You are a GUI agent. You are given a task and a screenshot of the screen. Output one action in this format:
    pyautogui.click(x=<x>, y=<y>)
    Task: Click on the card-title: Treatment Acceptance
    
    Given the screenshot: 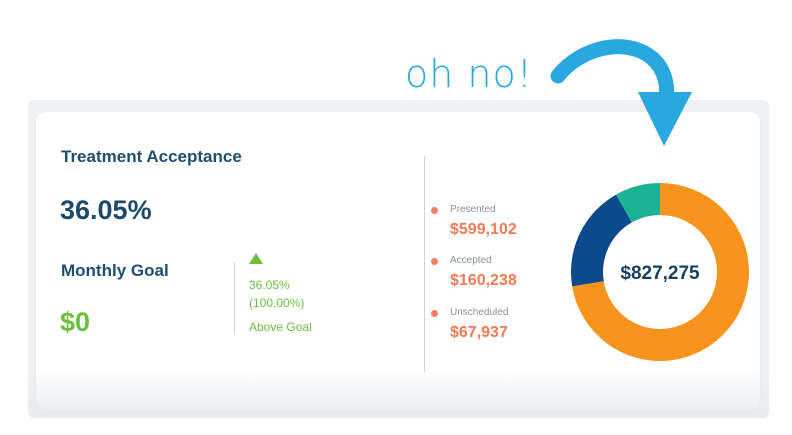 What is the action you would take?
    pyautogui.click(x=151, y=156)
    